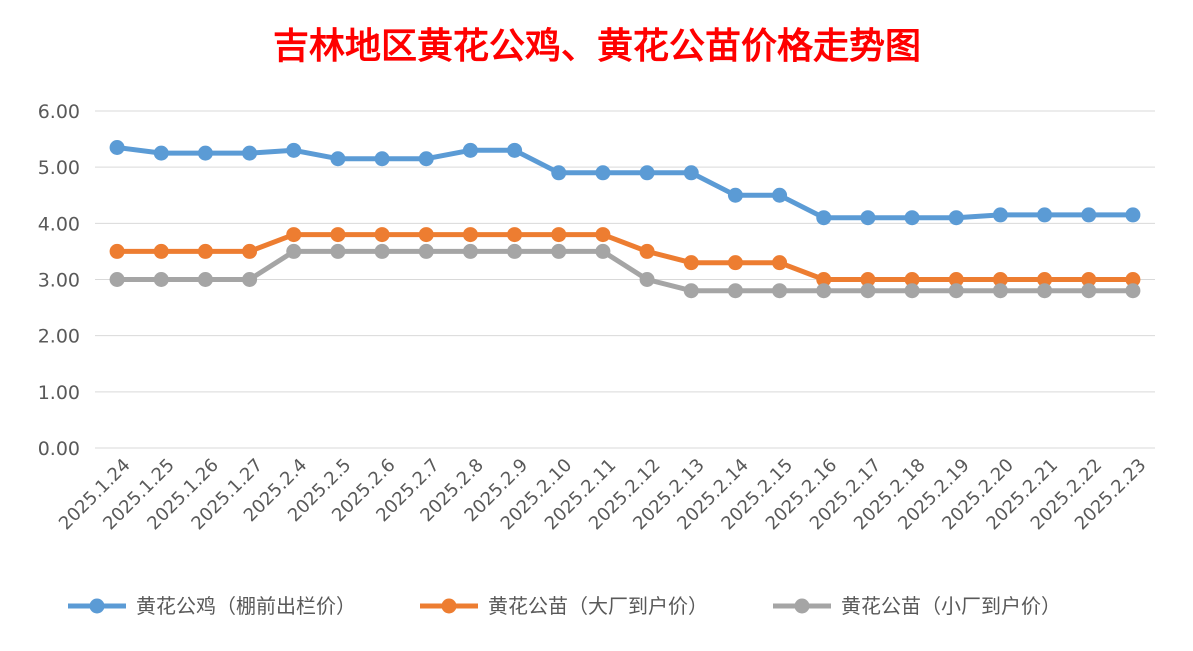 This screenshot has height=651, width=1193. What do you see at coordinates (598, 606) in the screenshot?
I see `legend-label: 黄花公苗（大厂到户价）` at bounding box center [598, 606].